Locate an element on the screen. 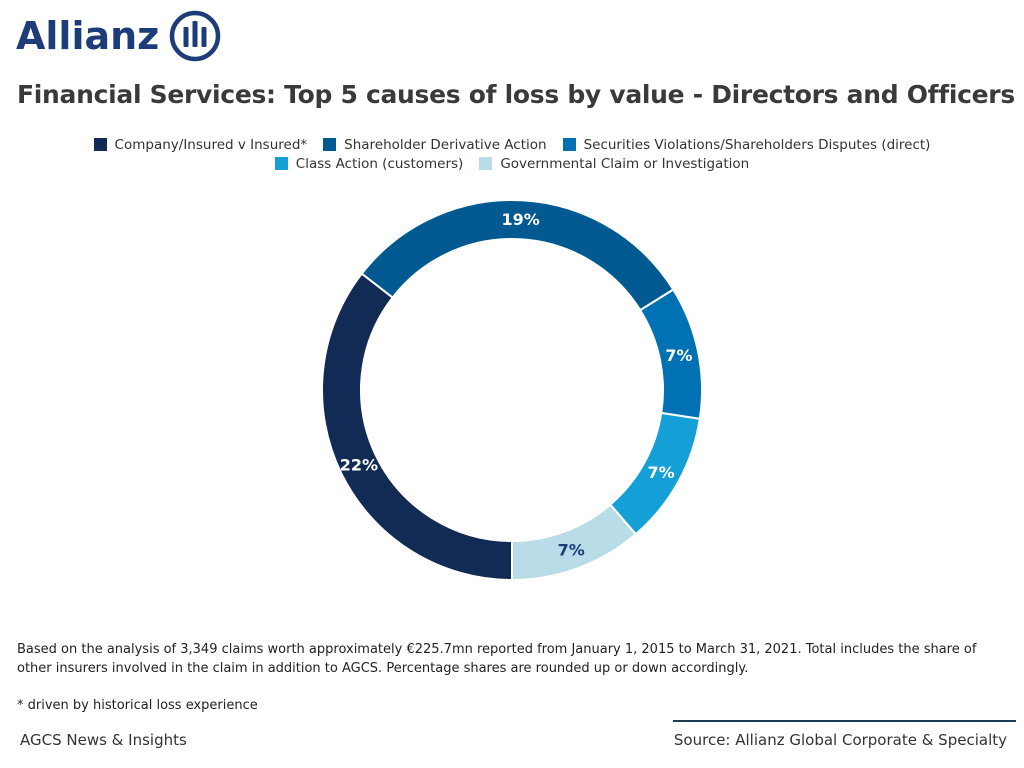 The image size is (1024, 768). slice-label: 22% is located at coordinates (359, 465).